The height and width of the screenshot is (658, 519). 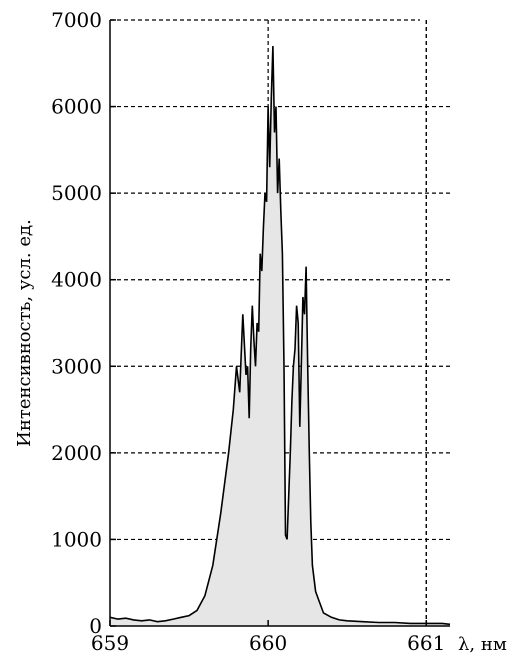 What do you see at coordinates (482, 644) in the screenshot?
I see `x-axis-label: λ, нм` at bounding box center [482, 644].